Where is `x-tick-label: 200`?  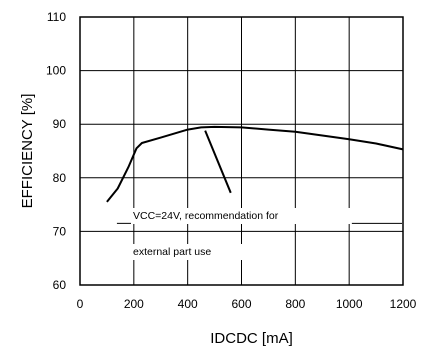
x-tick-label: 200 is located at coordinates (134, 304).